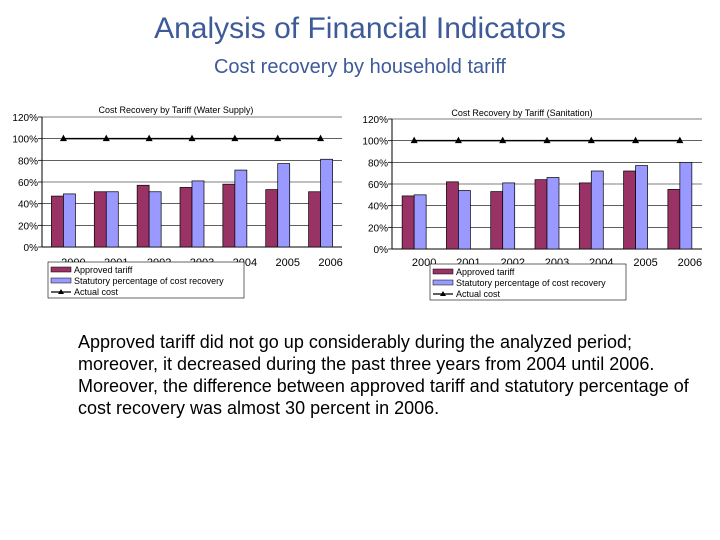 This screenshot has height=540, width=720. Describe the element at coordinates (272, 218) in the screenshot. I see `water-bar-approved-2005` at that location.